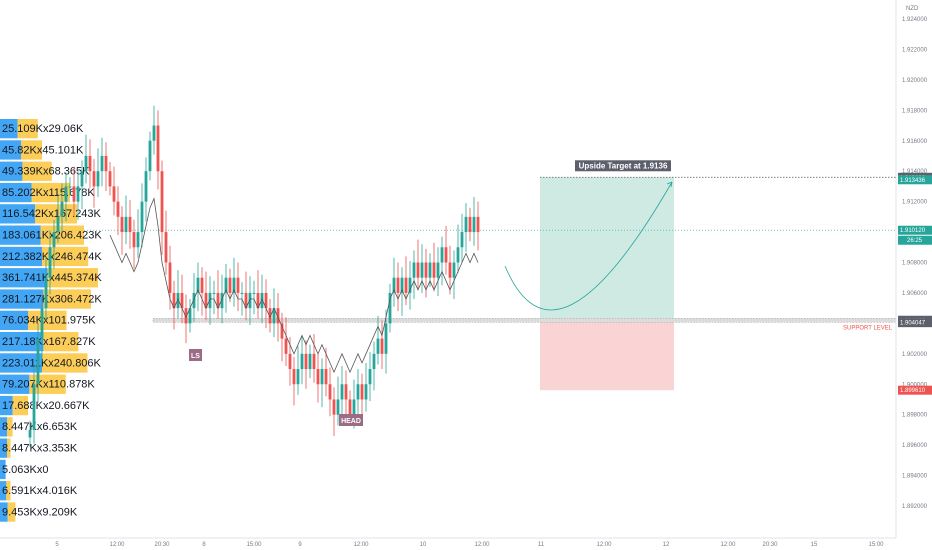  What do you see at coordinates (915, 20) in the screenshot?
I see `price-tick-label: 1.924000` at bounding box center [915, 20].